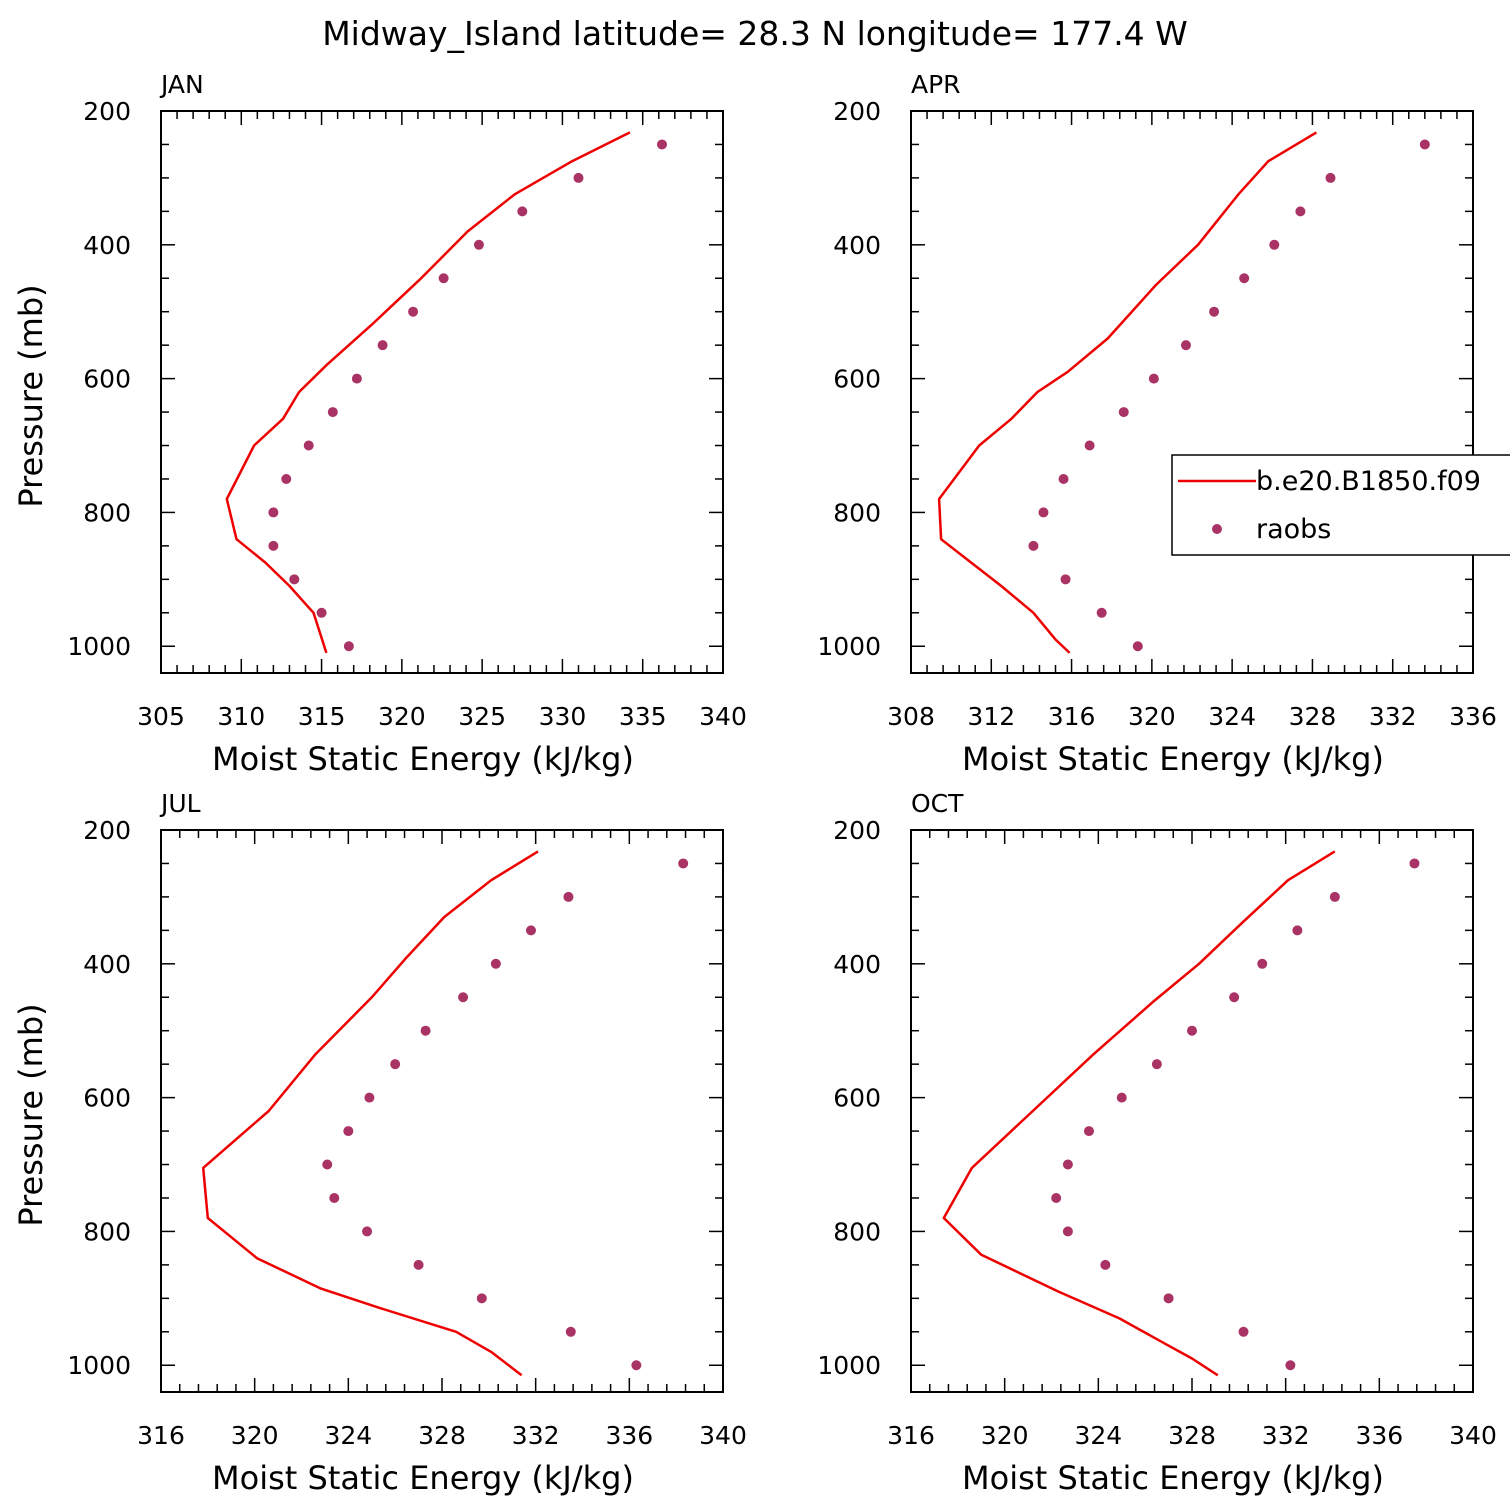  I want to click on x-tick-label: 335, so click(643, 716).